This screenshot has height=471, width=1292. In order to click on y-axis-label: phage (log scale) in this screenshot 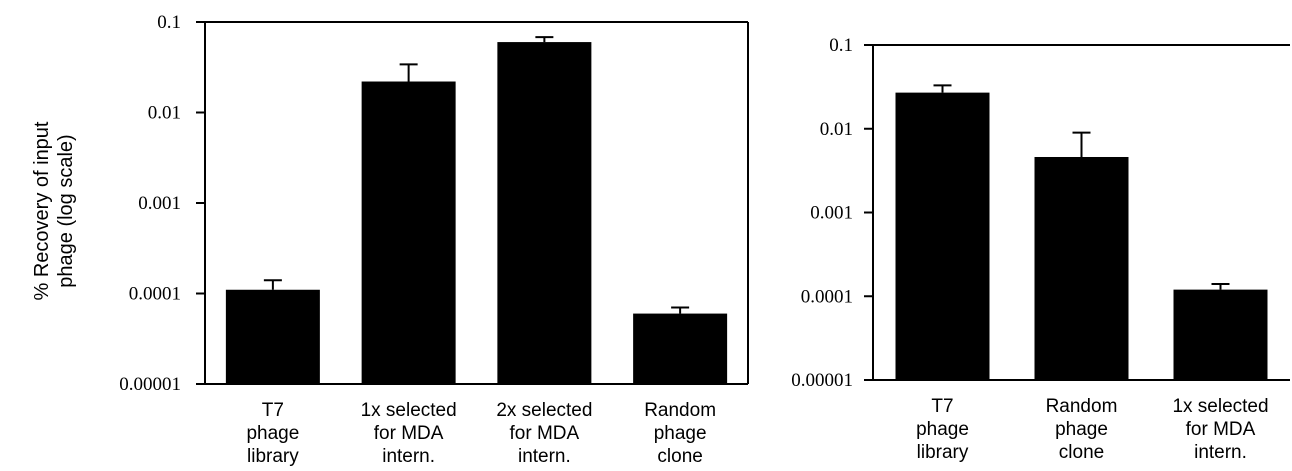, I will do `click(66, 210)`.